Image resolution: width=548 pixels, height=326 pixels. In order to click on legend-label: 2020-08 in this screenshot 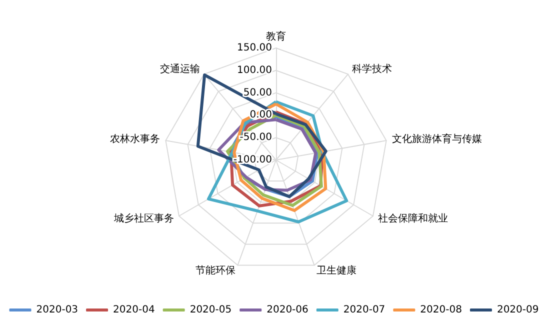, I will do `click(441, 310)`.